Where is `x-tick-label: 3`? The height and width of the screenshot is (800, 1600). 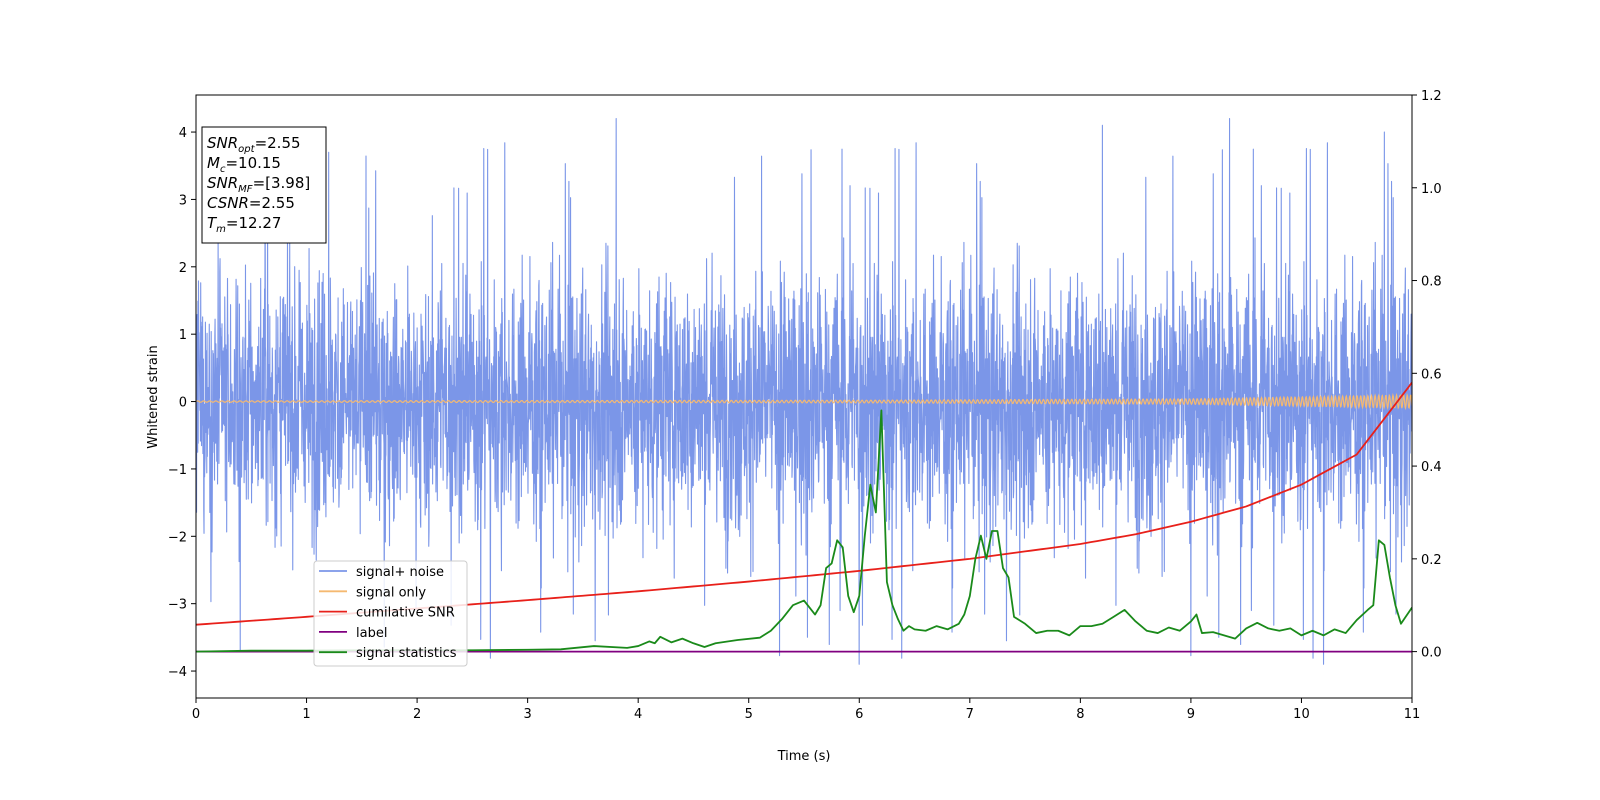
x-tick-label: 3 is located at coordinates (527, 714).